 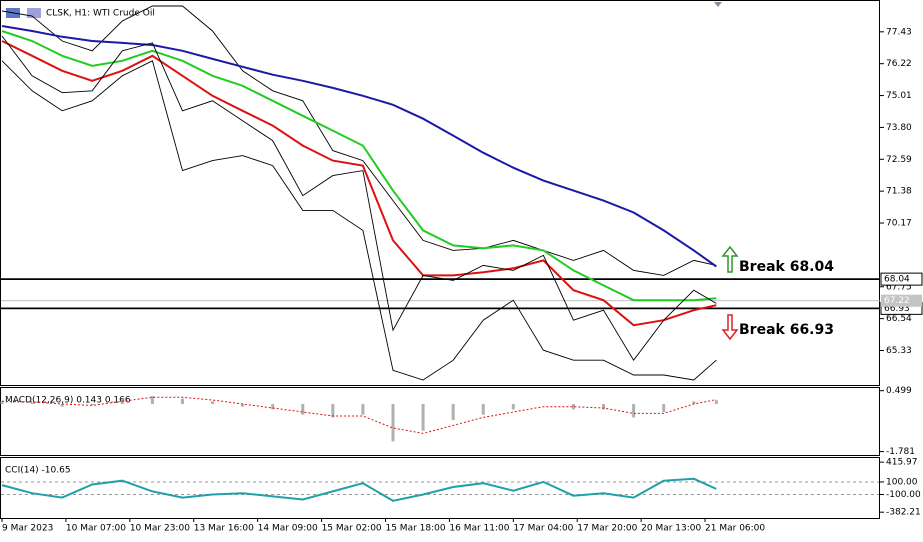 What do you see at coordinates (68, 401) in the screenshot?
I see `panel-title: MACD(12,26,9) 0.143 0.166` at bounding box center [68, 401].